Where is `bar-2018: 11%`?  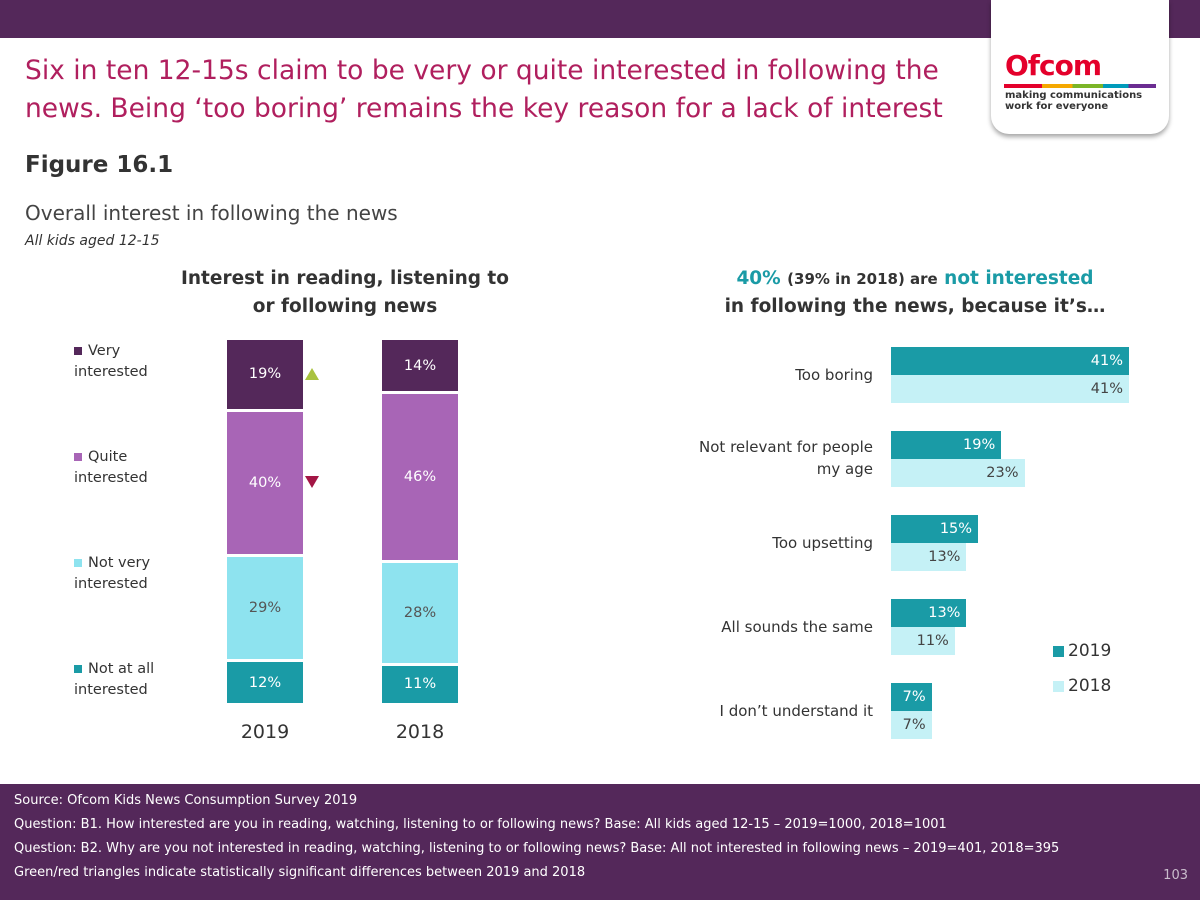 bar-2018: 11% is located at coordinates (923, 641).